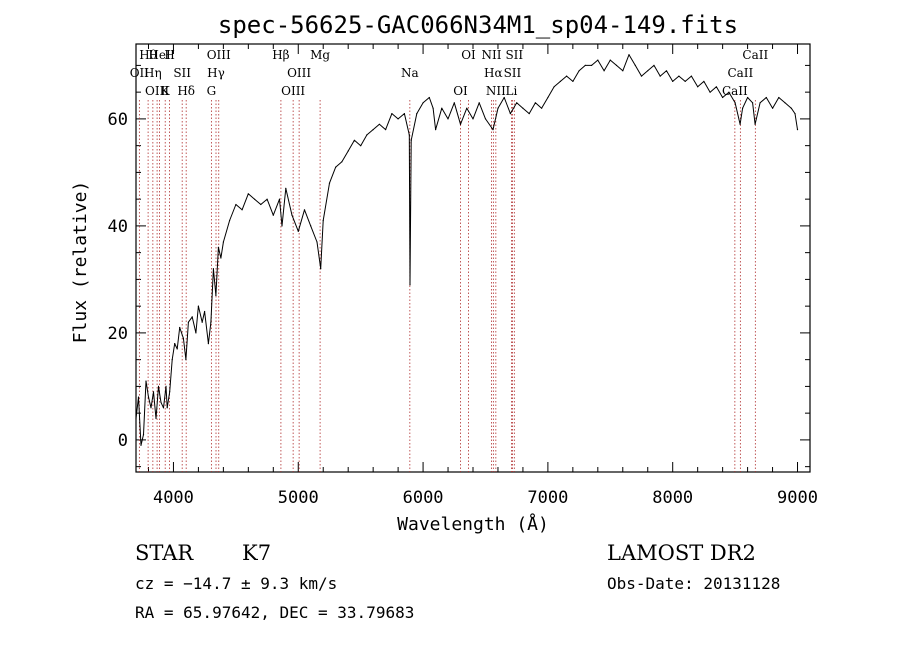 Image resolution: width=900 pixels, height=649 pixels. I want to click on y-tick-label: 20, so click(118, 334).